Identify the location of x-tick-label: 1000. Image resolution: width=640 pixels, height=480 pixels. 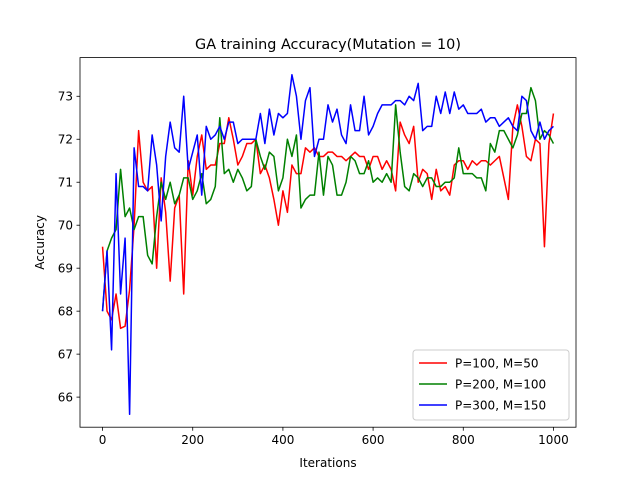
(553, 440).